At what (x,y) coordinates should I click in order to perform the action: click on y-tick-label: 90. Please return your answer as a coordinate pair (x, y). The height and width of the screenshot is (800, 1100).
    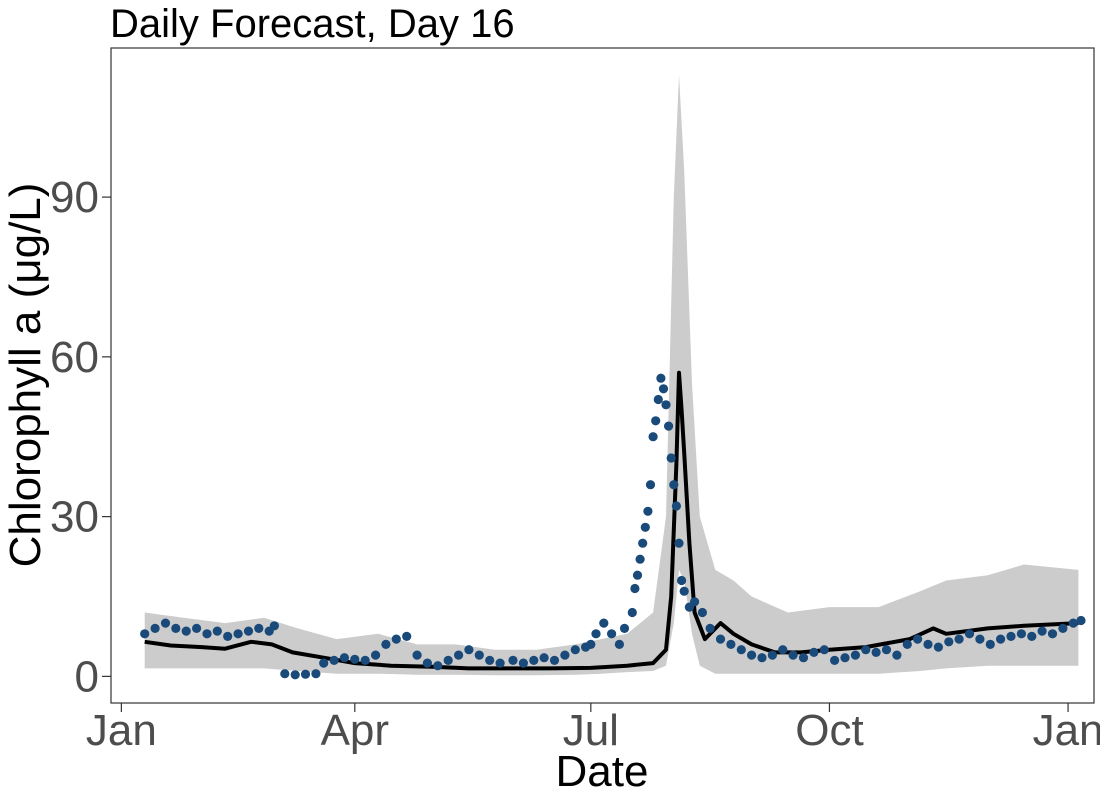
    Looking at the image, I should click on (74, 197).